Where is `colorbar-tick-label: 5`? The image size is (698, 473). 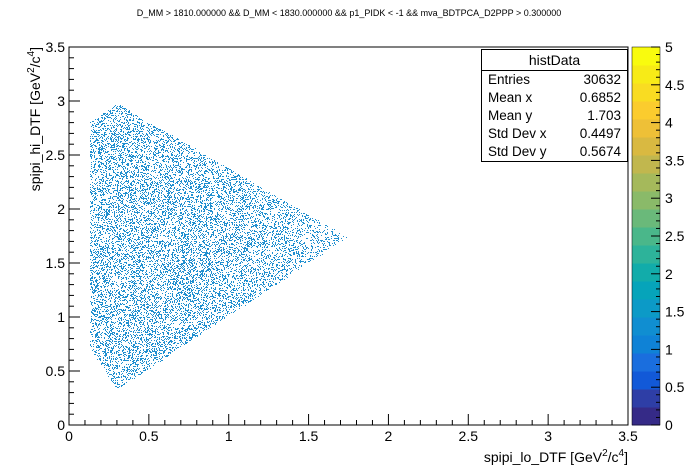
colorbar-tick-label: 5 is located at coordinates (669, 47).